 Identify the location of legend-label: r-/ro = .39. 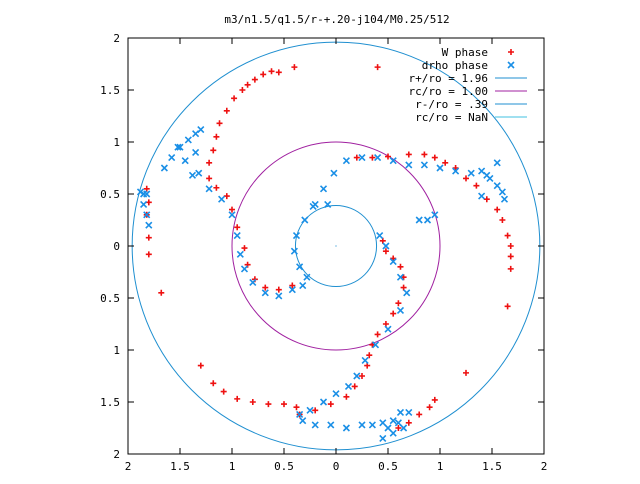
(451, 104).